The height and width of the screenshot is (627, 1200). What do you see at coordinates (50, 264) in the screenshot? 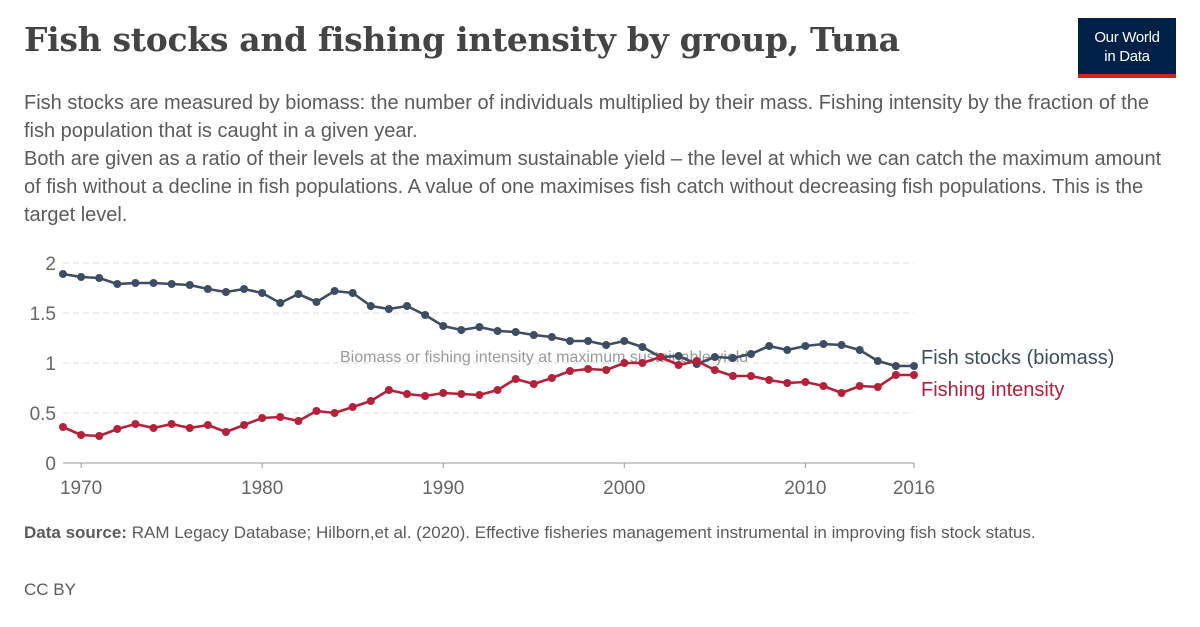
I see `y-tick-label: 2` at bounding box center [50, 264].